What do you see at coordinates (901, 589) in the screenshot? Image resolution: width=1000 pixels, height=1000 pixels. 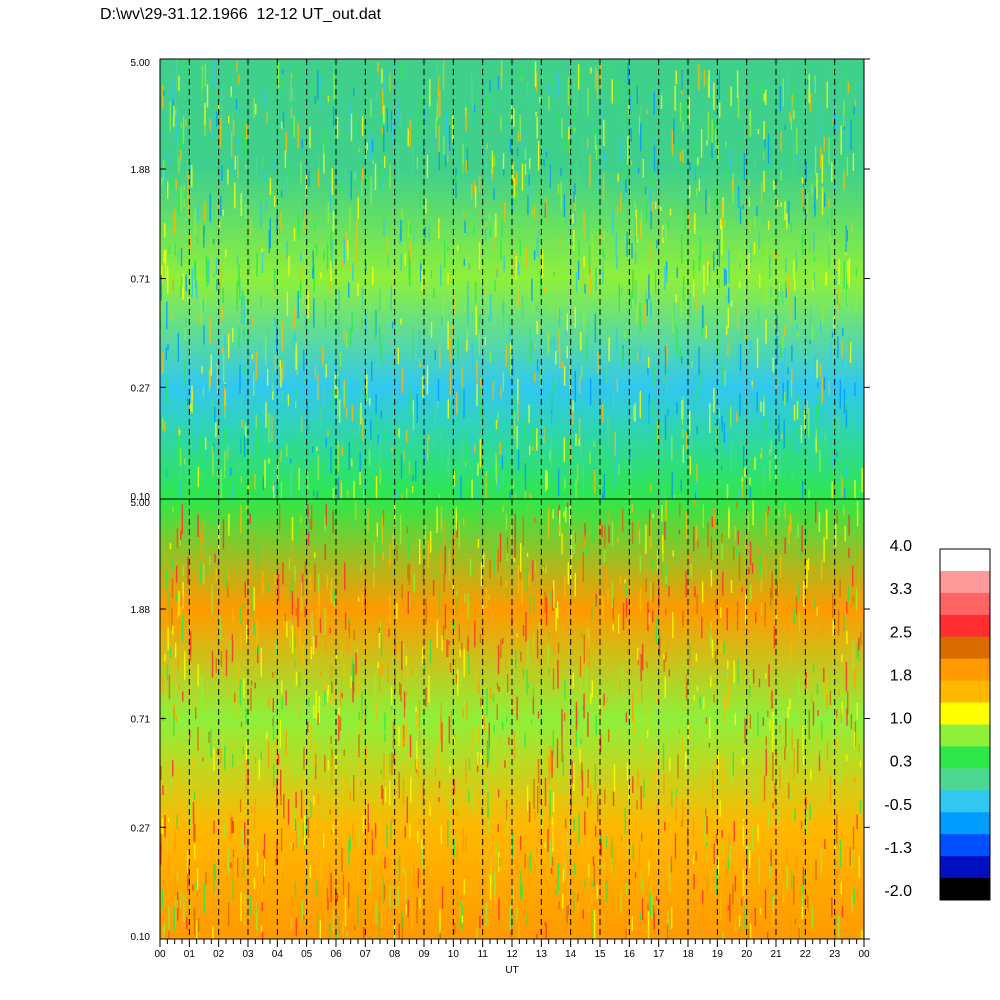 I see `colorbar-label: 3.3` at bounding box center [901, 589].